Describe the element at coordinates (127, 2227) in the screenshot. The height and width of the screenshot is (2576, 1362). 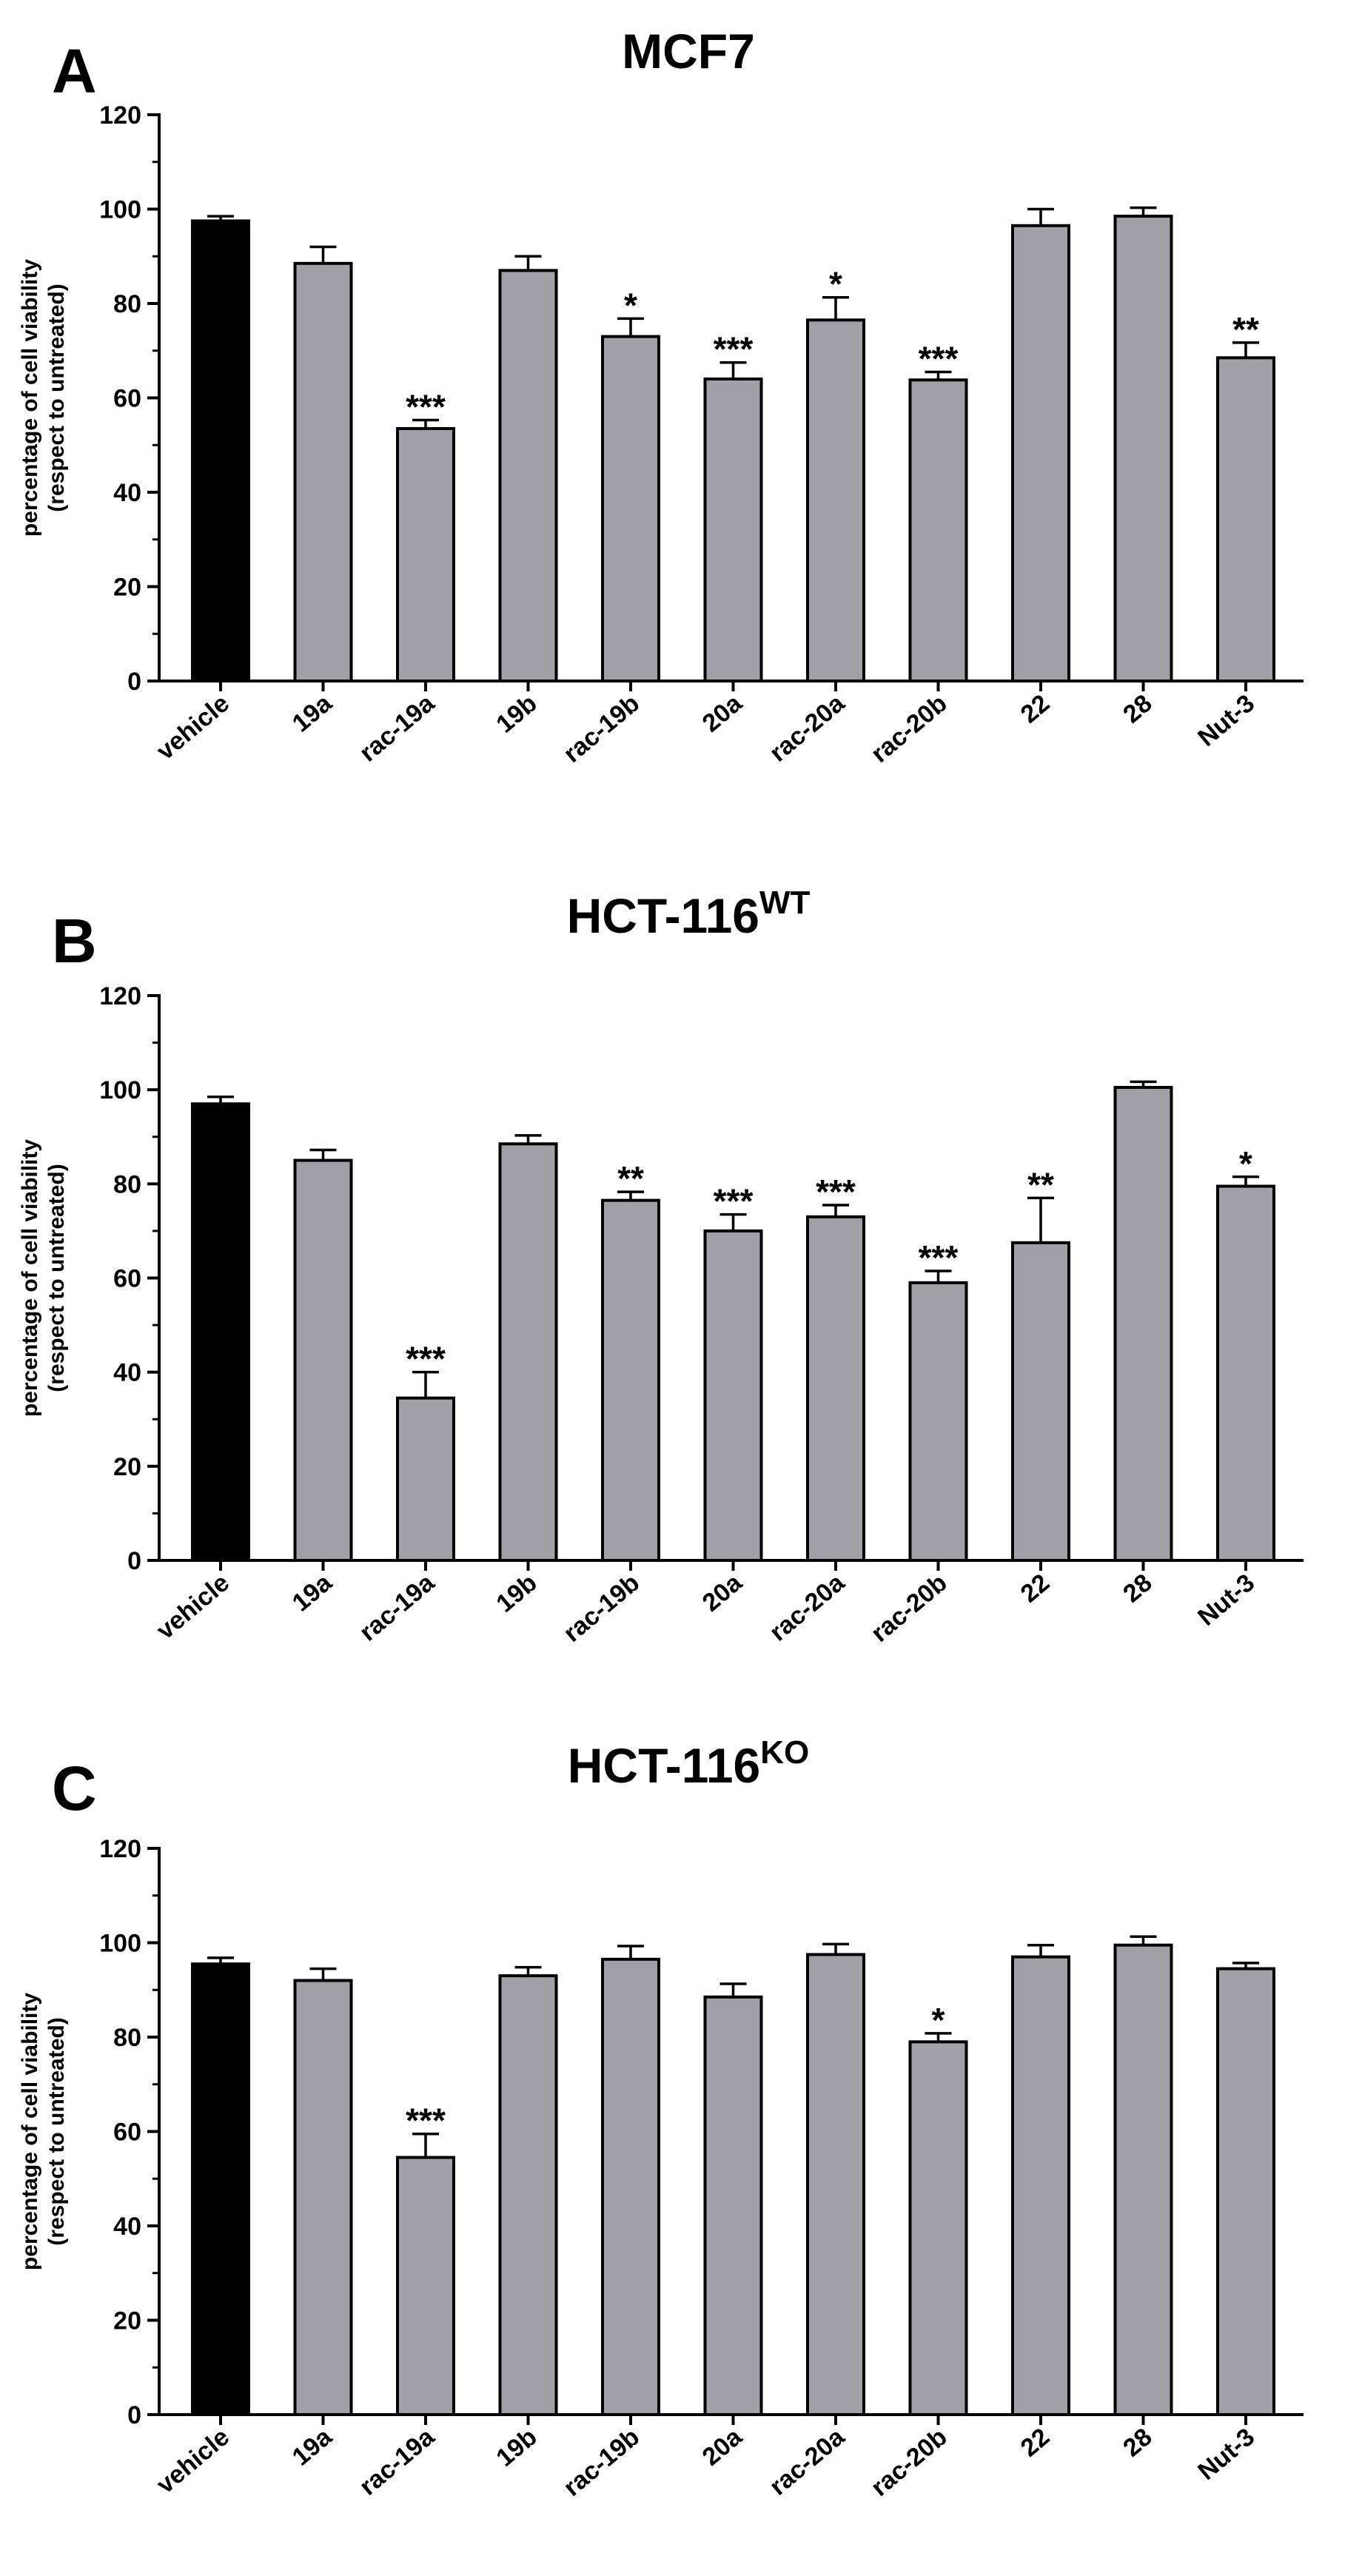
I see `y-tick-label: 40` at that location.